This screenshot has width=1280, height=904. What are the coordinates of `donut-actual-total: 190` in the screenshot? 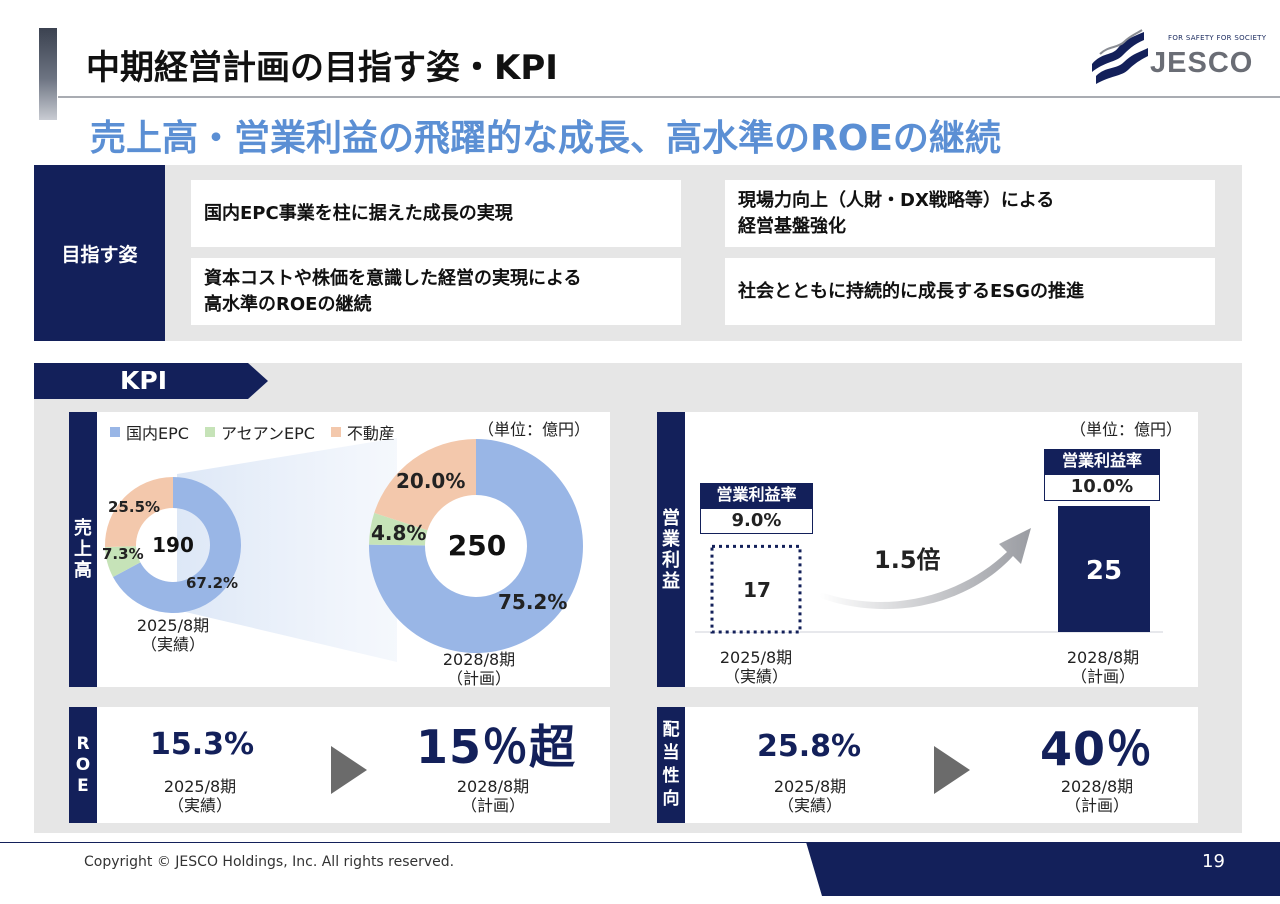 It's located at (173, 545).